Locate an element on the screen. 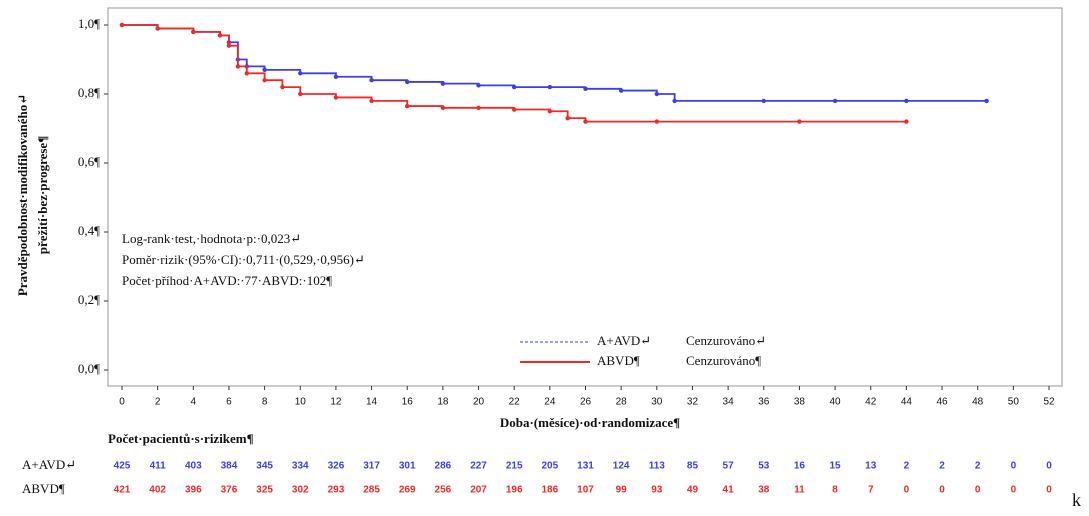 The image size is (1089, 516). x-tick-label: 44 is located at coordinates (907, 402).